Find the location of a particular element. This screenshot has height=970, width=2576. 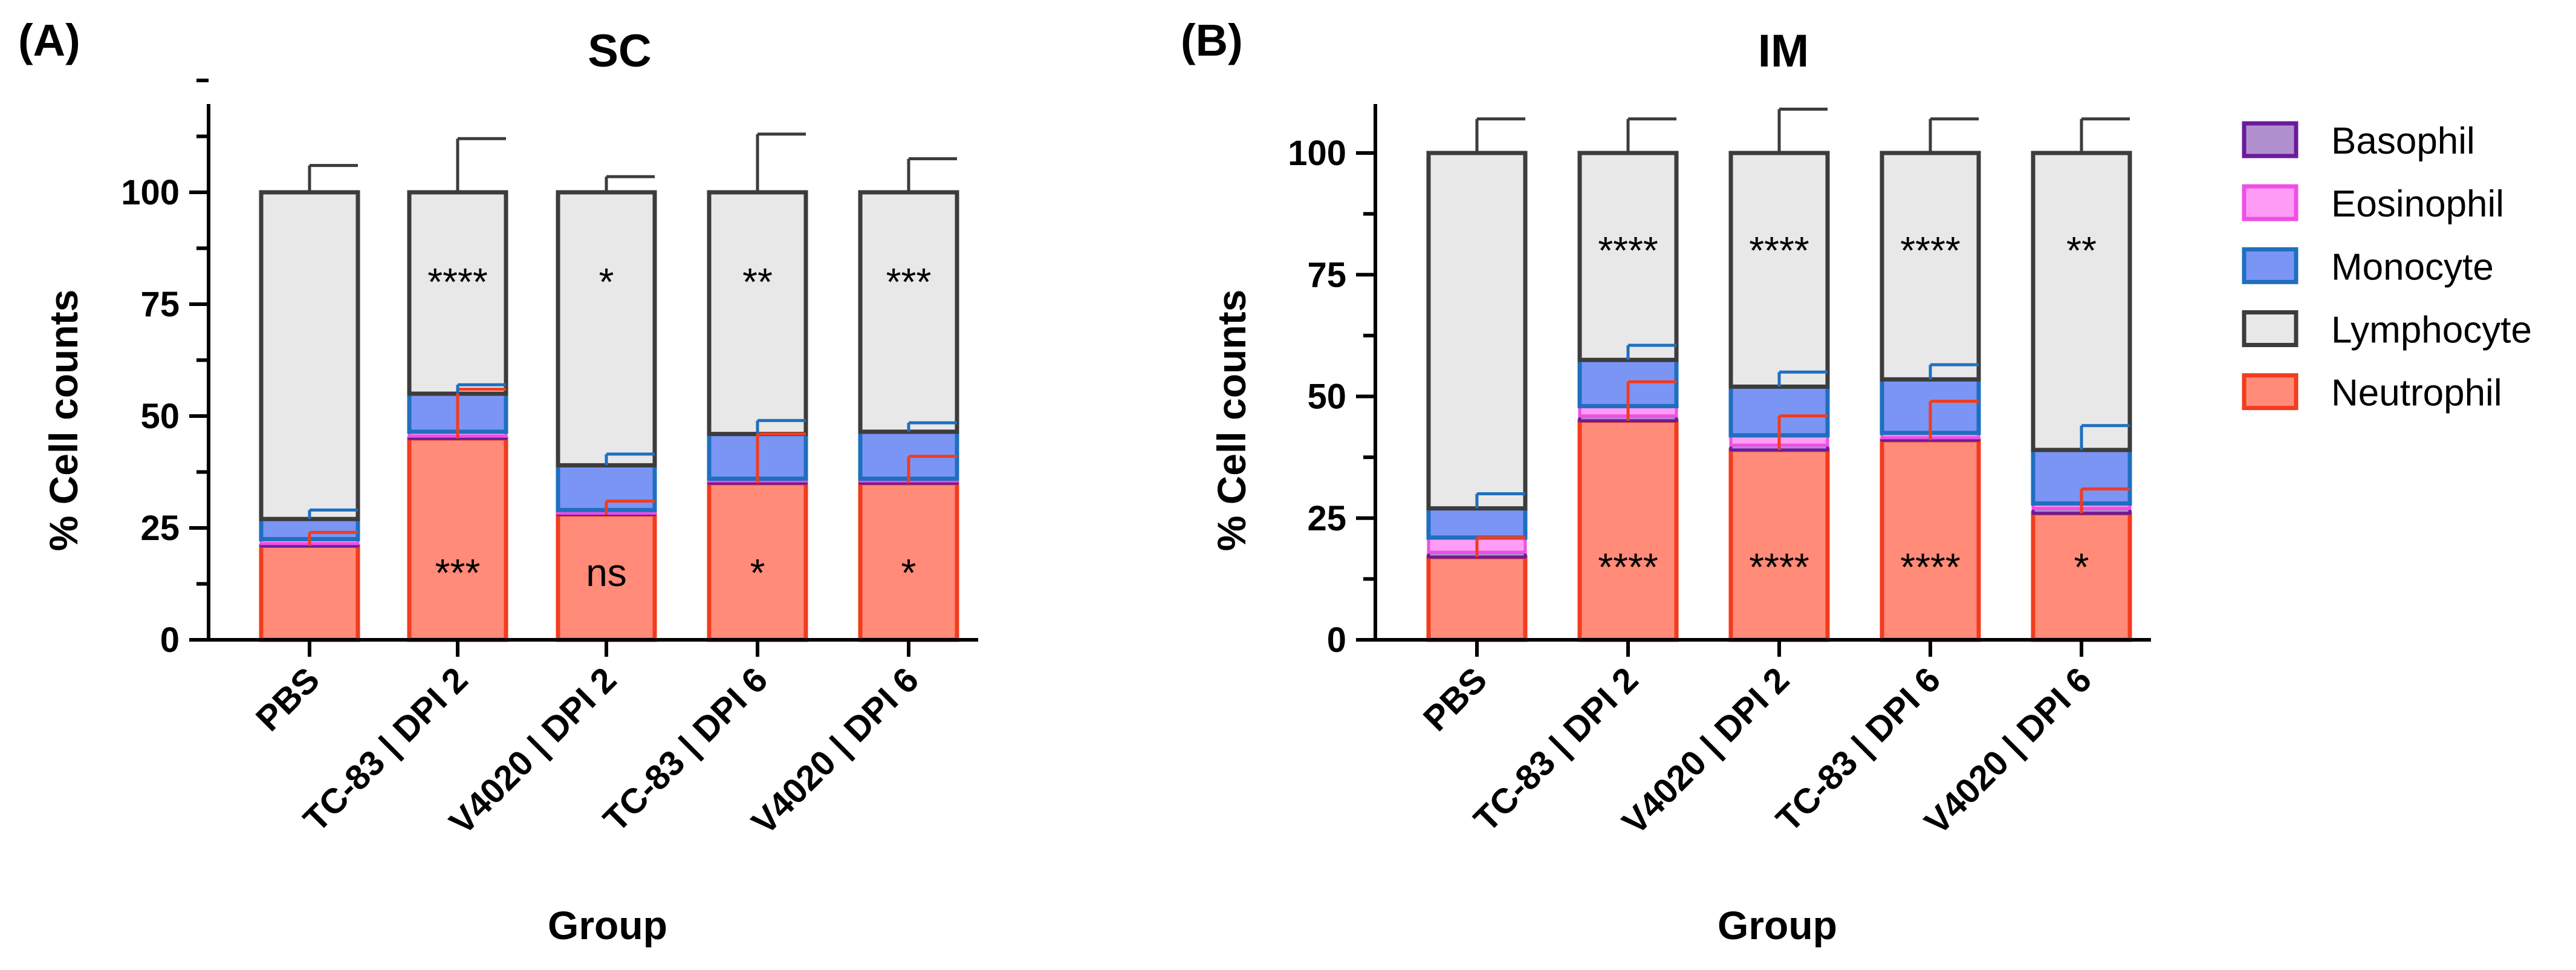

panel-b-segment-monocyte-pbs is located at coordinates (1477, 523).